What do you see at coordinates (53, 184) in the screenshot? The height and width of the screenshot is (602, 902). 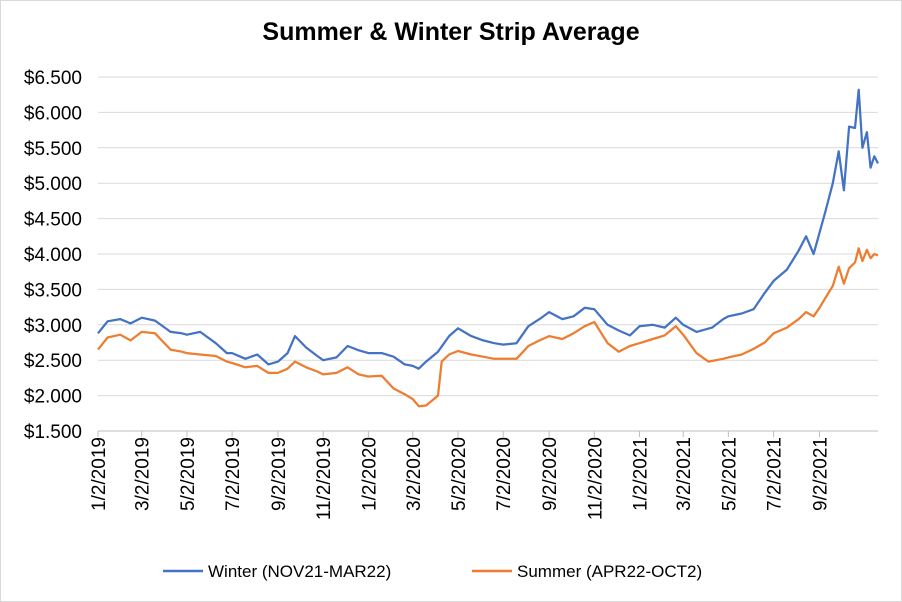 I see `y-tick-label: $5.000` at bounding box center [53, 184].